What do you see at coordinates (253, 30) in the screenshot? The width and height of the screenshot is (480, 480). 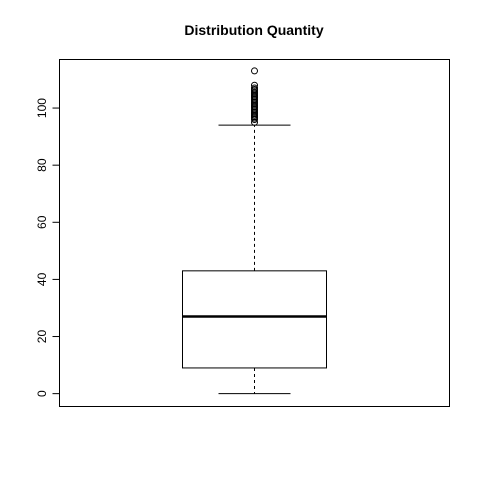 I see `chart-title: Distribution Quantity` at bounding box center [253, 30].